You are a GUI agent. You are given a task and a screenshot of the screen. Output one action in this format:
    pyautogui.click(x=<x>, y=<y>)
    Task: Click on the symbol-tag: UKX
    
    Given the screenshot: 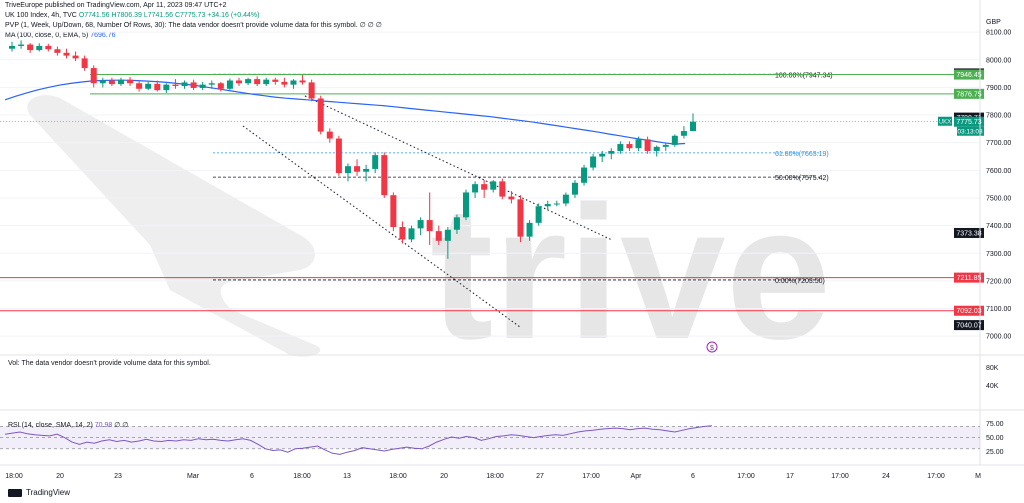 What is the action you would take?
    pyautogui.click(x=945, y=123)
    